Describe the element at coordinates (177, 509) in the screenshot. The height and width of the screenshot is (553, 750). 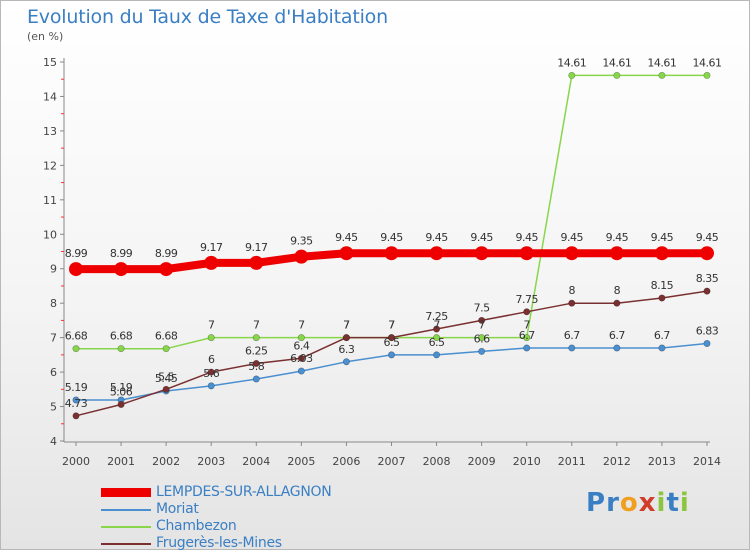
I see `legend-label-moriat: Moriat` at that location.